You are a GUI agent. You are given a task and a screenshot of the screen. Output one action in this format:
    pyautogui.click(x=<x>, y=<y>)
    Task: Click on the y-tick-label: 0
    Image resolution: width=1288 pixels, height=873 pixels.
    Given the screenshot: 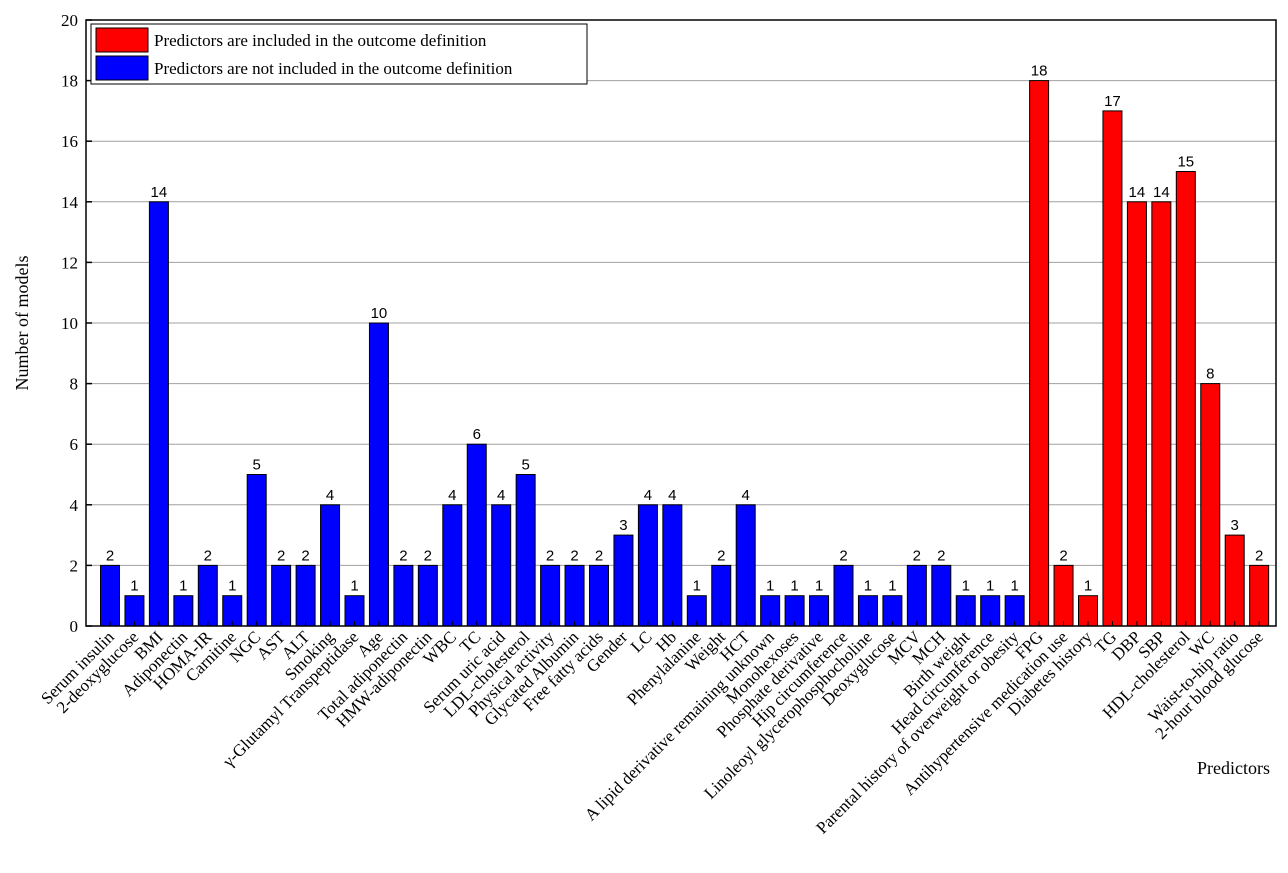 What is the action you would take?
    pyautogui.click(x=74, y=626)
    